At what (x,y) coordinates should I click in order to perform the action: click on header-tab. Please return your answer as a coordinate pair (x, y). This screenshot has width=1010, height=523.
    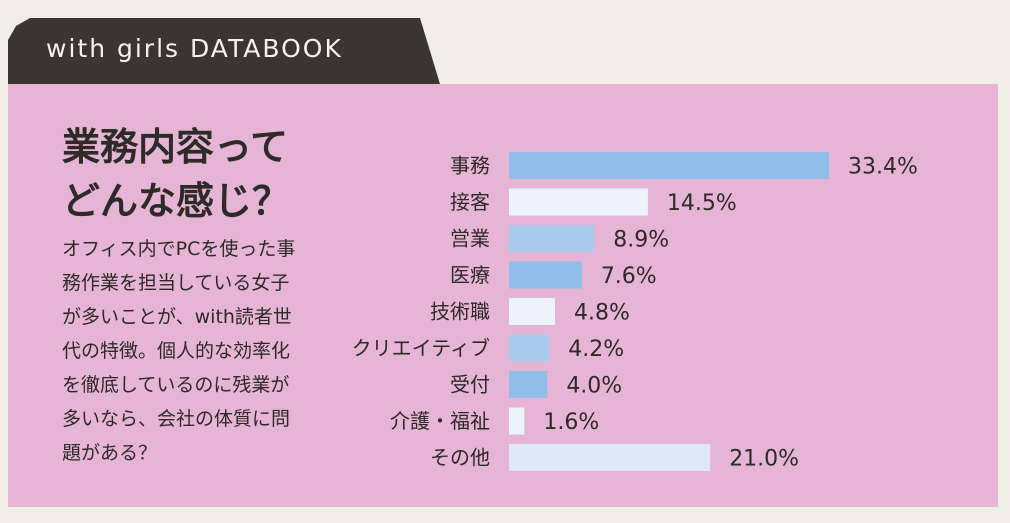
    Looking at the image, I should click on (224, 51).